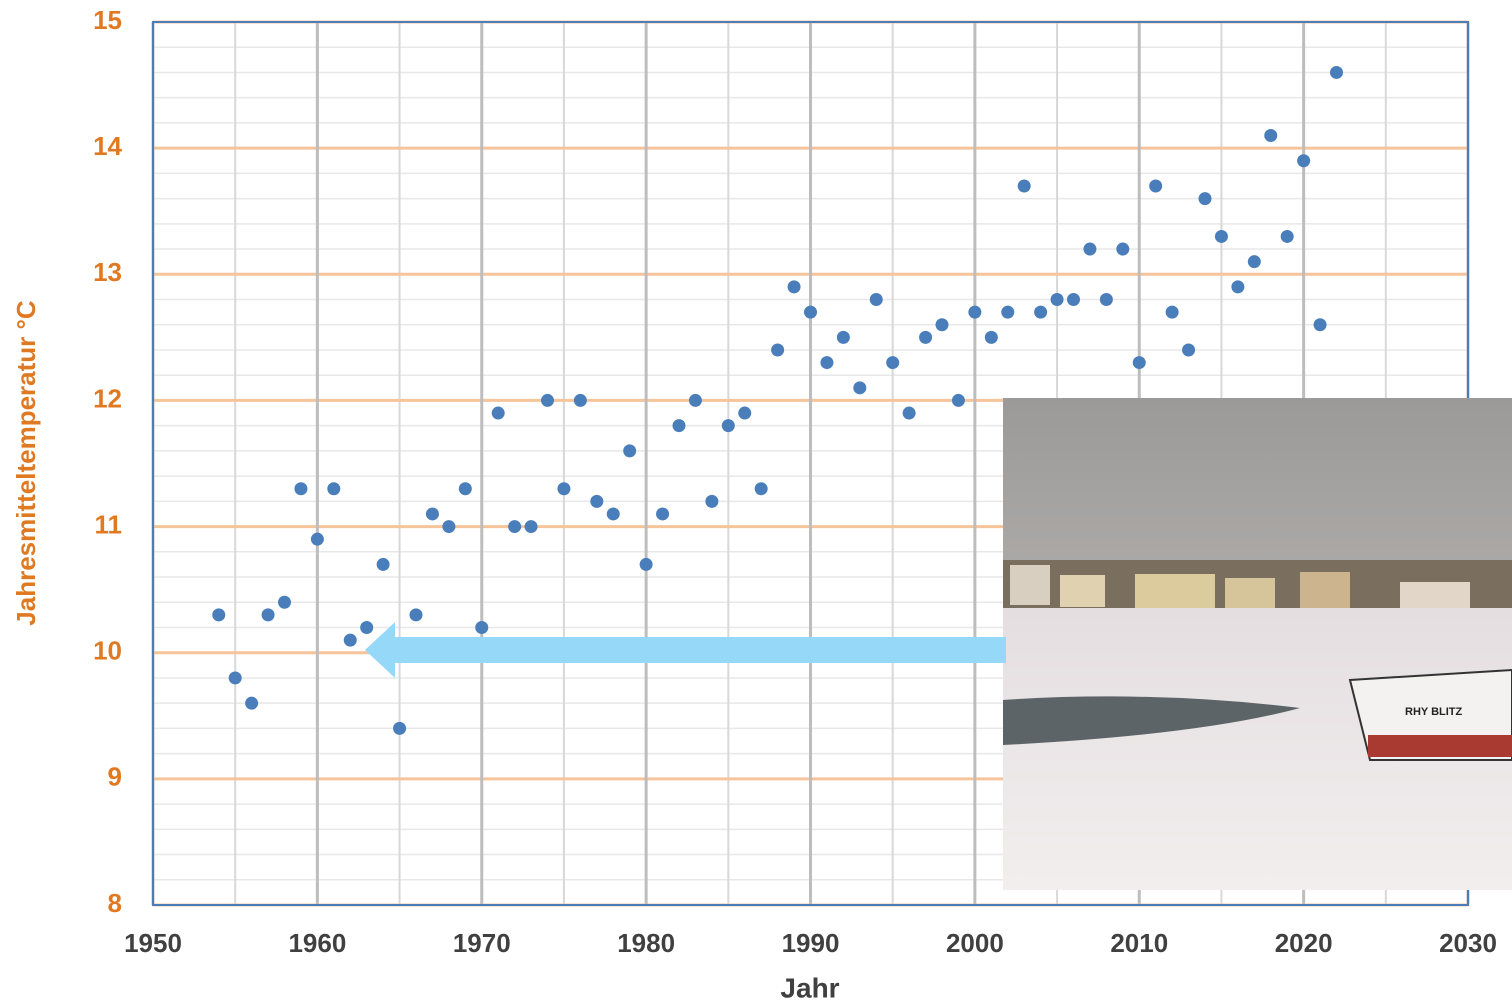 This screenshot has height=1008, width=1512. I want to click on x-tick-label: 1960, so click(317, 943).